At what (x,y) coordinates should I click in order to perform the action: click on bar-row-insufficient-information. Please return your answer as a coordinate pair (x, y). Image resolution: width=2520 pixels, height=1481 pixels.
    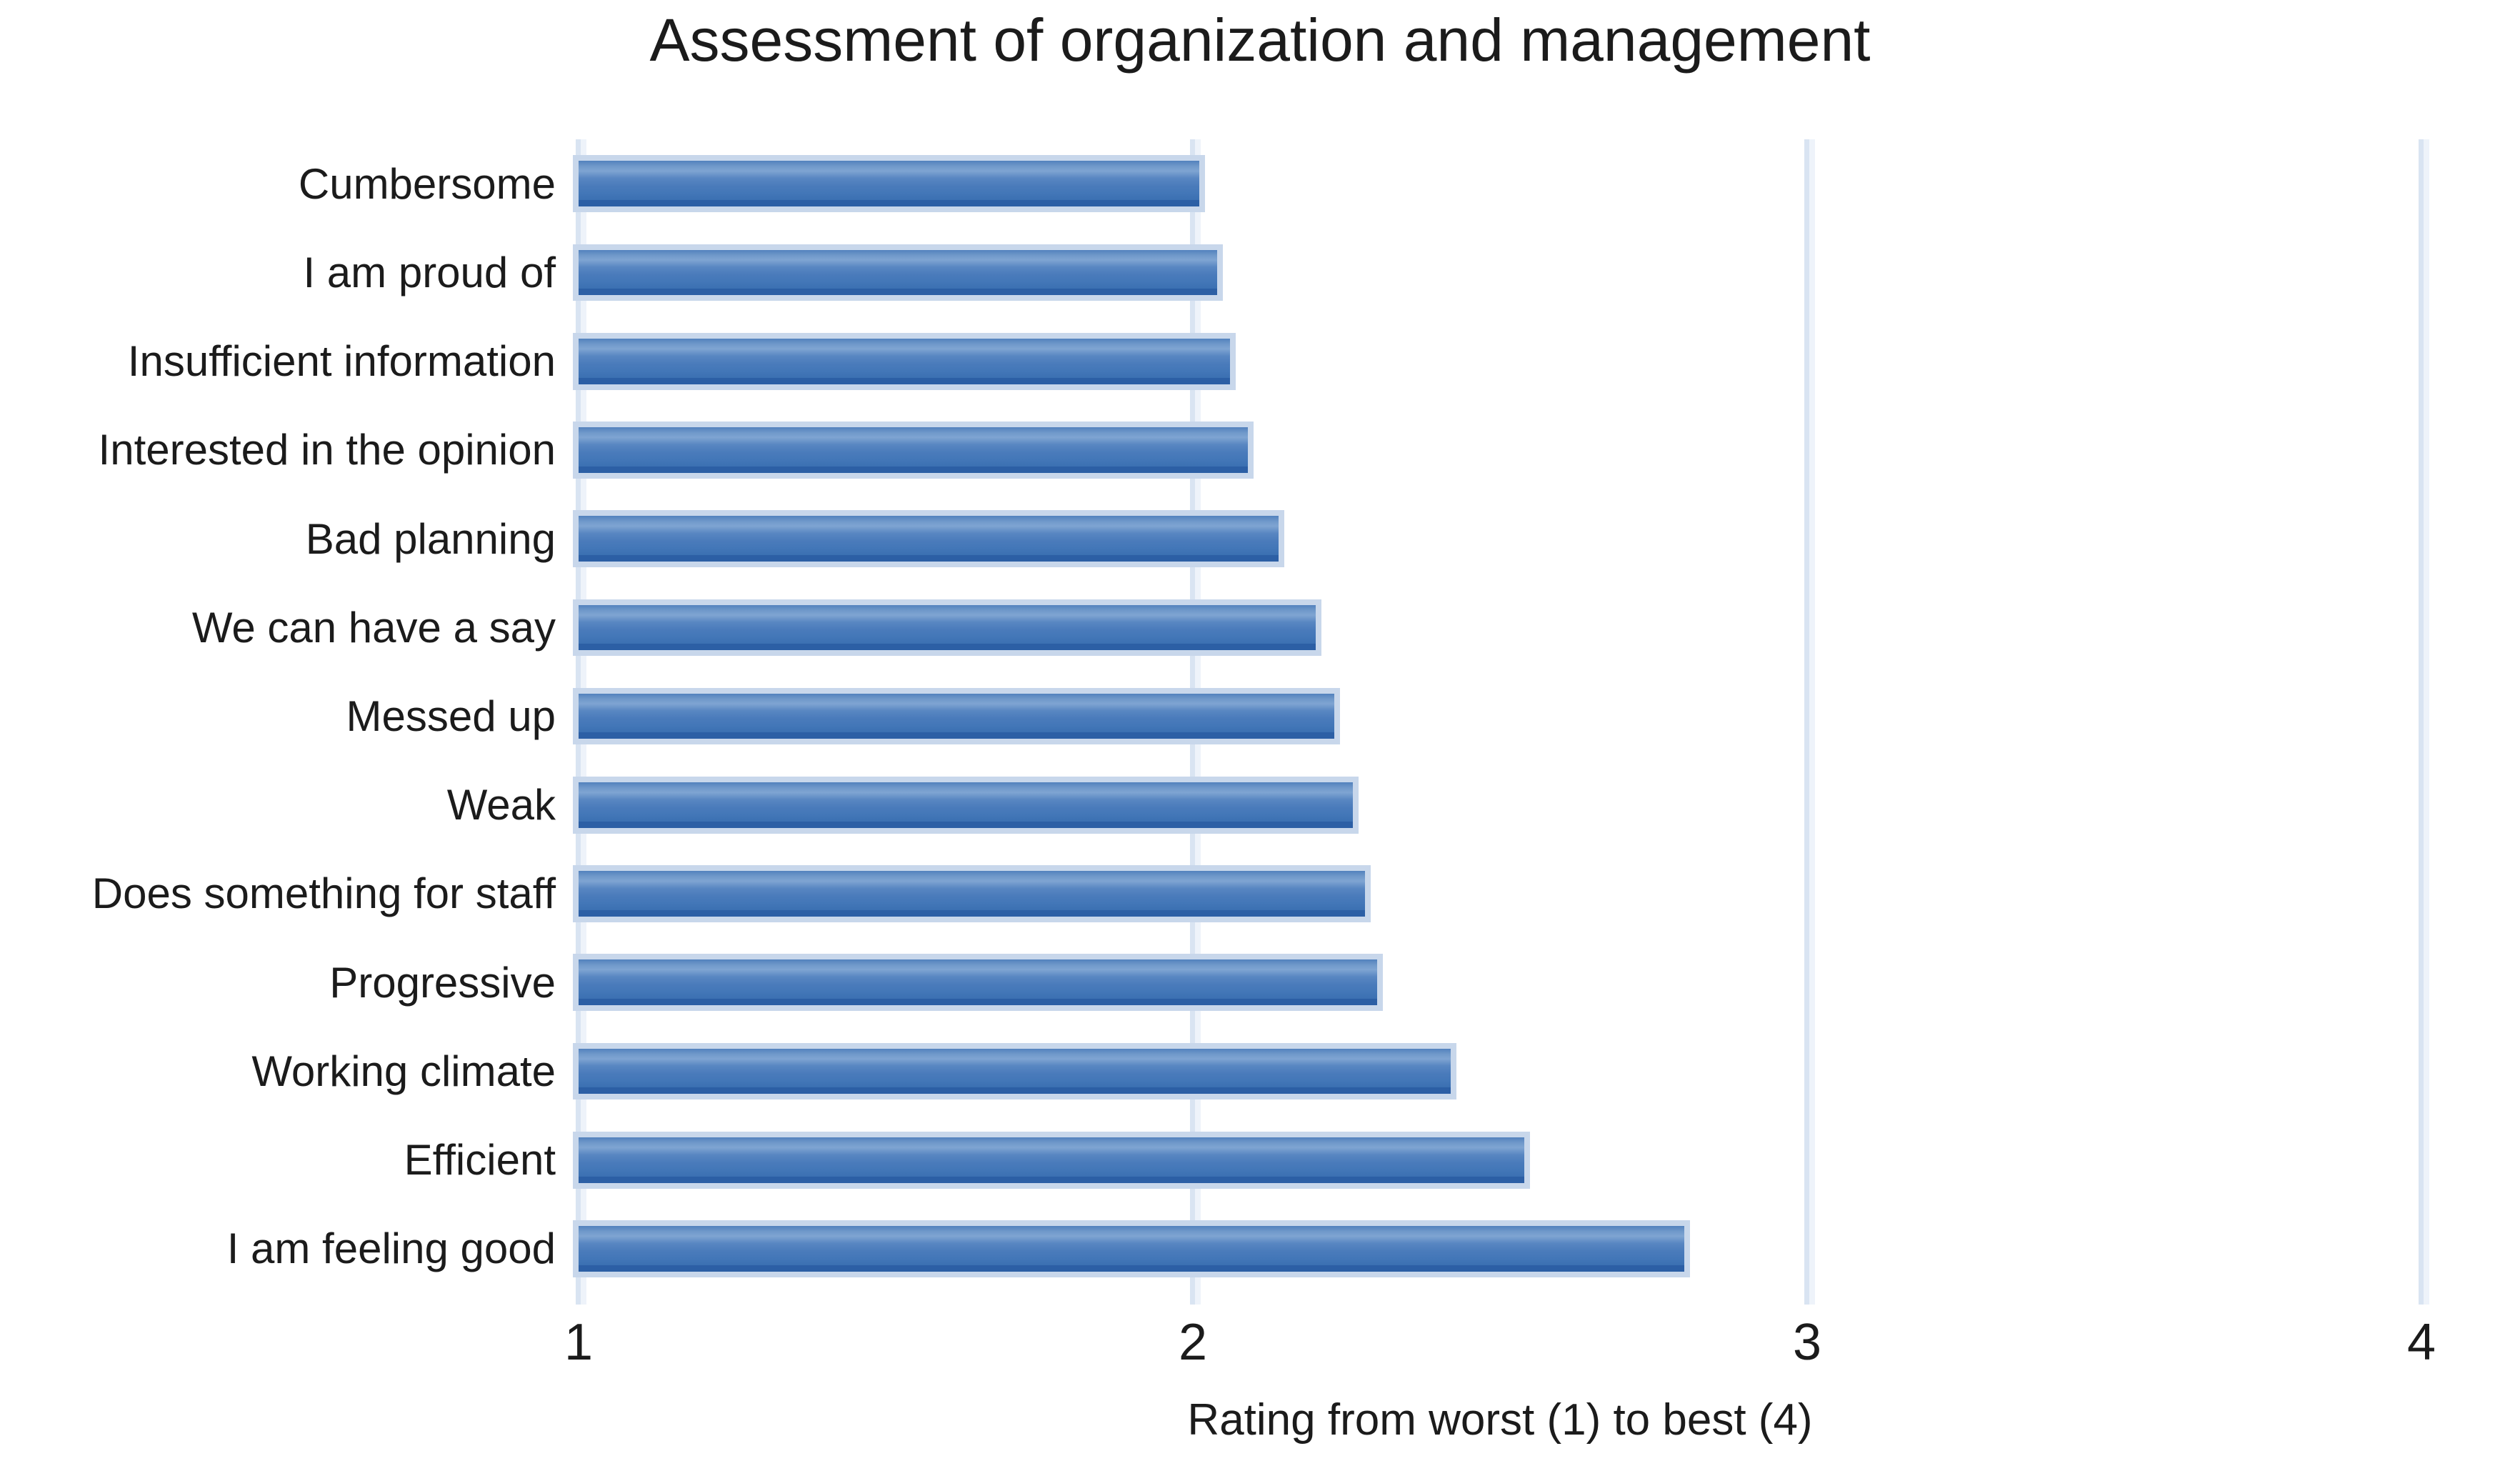
    Looking at the image, I should click on (1500, 360).